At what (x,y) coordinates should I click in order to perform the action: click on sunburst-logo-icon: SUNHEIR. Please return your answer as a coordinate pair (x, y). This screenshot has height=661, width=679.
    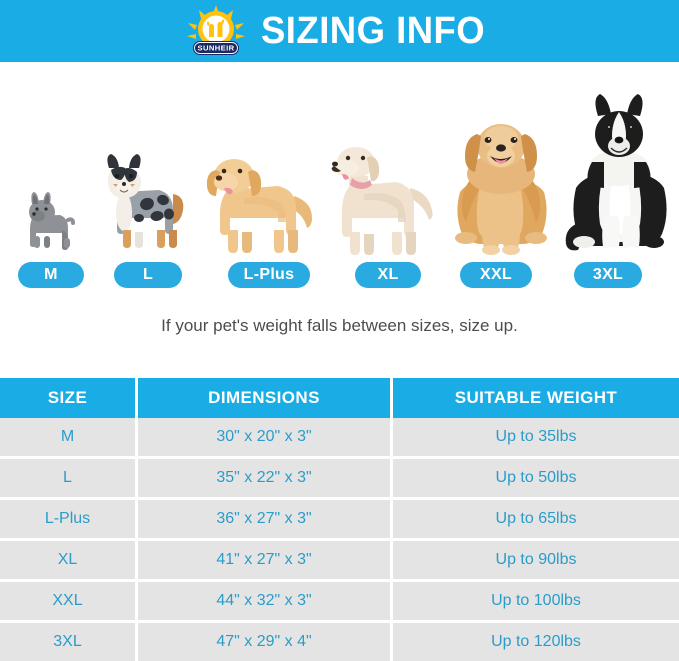
    Looking at the image, I should click on (216, 31).